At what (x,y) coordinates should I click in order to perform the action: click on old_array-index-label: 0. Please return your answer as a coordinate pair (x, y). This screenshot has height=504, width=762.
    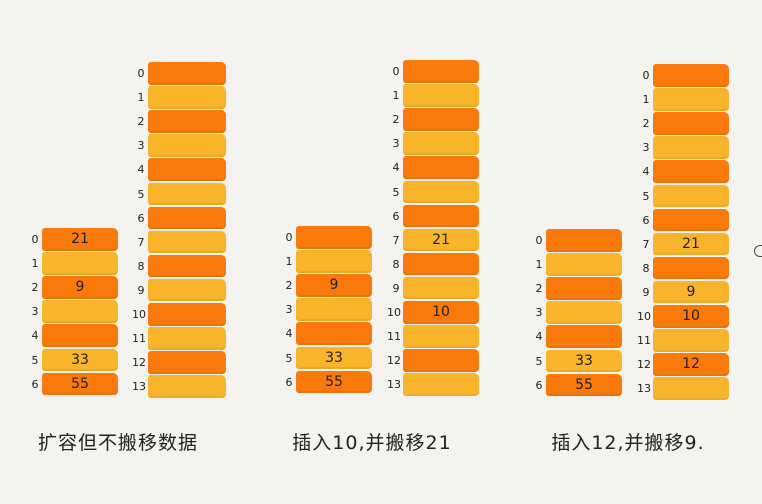
    Looking at the image, I should click on (539, 240).